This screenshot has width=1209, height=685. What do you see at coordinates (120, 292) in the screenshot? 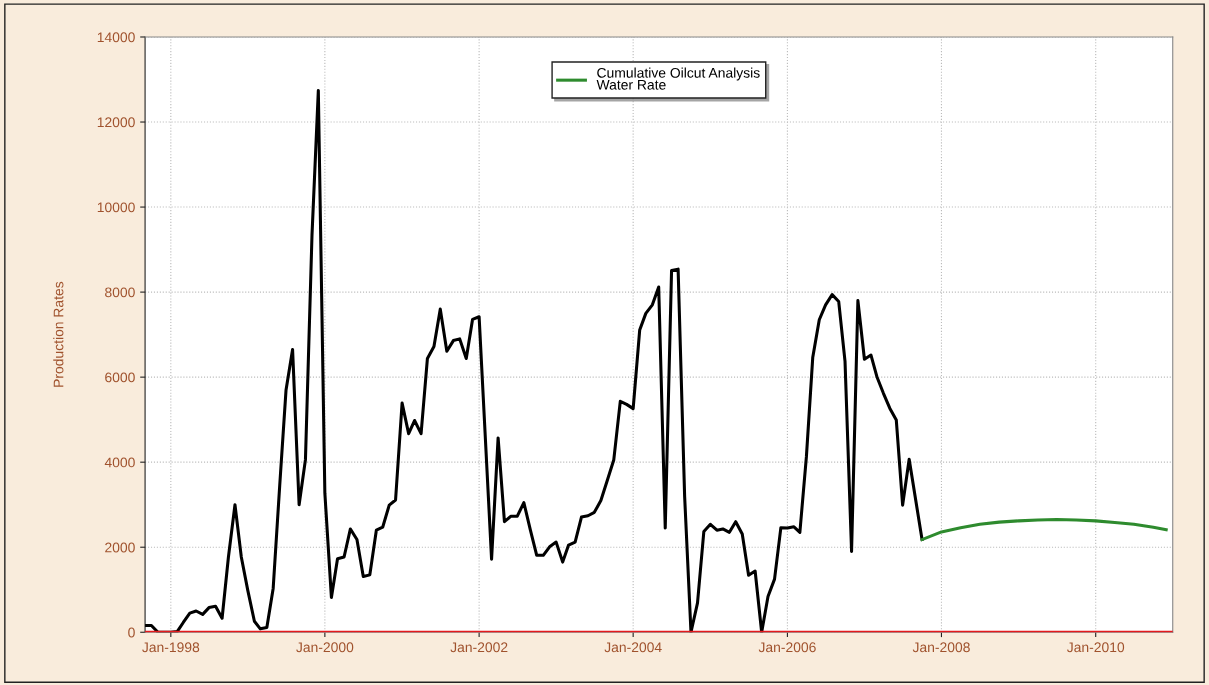
I see `y-tick-label: 8000` at bounding box center [120, 292].